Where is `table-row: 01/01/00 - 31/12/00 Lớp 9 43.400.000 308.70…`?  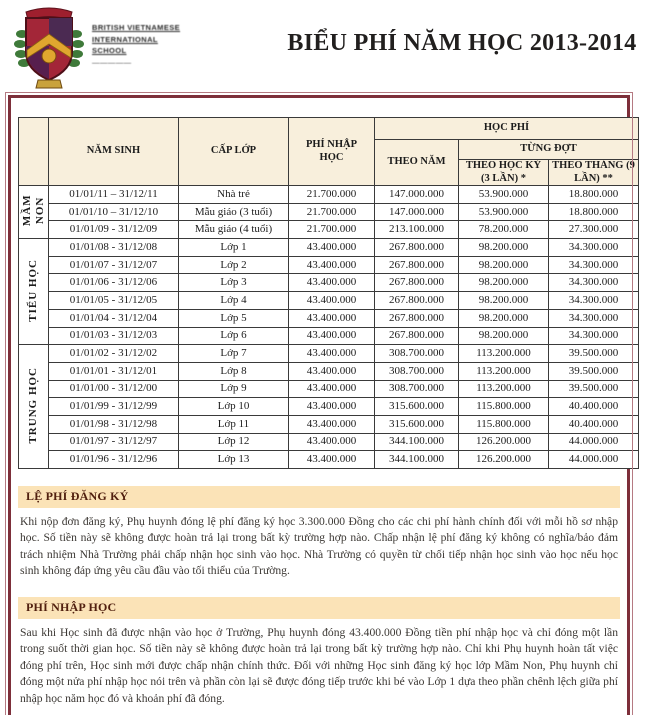 table-row: 01/01/00 - 31/12/00 Lớp 9 43.400.000 308.70… is located at coordinates (329, 389).